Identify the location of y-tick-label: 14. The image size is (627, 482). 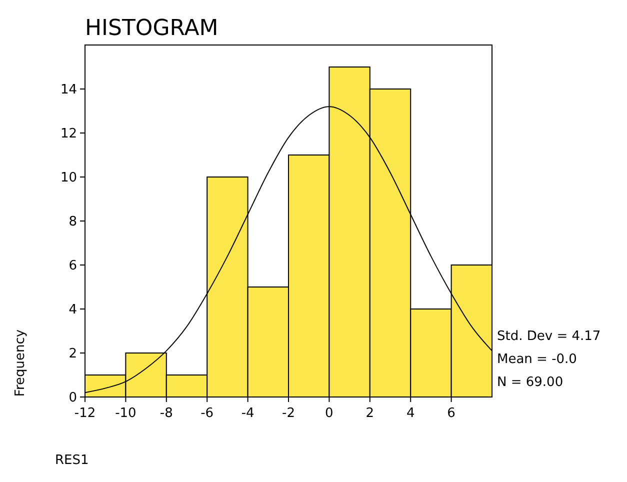
(68, 90).